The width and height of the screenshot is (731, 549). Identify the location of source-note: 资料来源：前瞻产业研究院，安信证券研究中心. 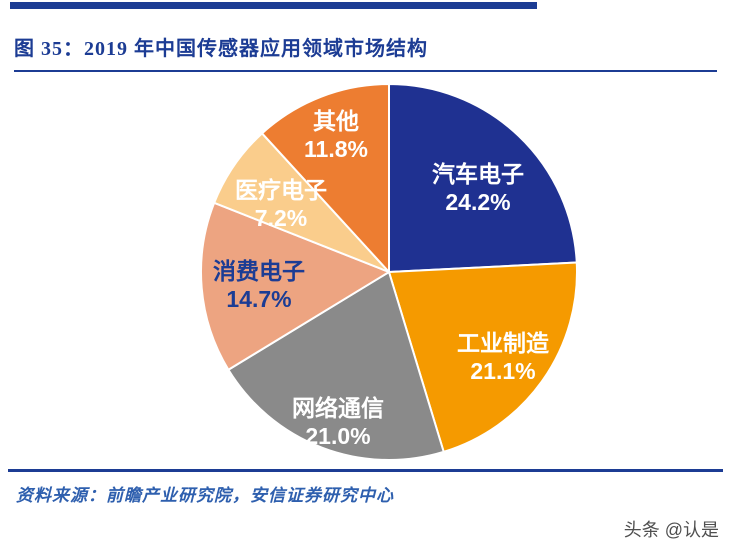
(205, 495).